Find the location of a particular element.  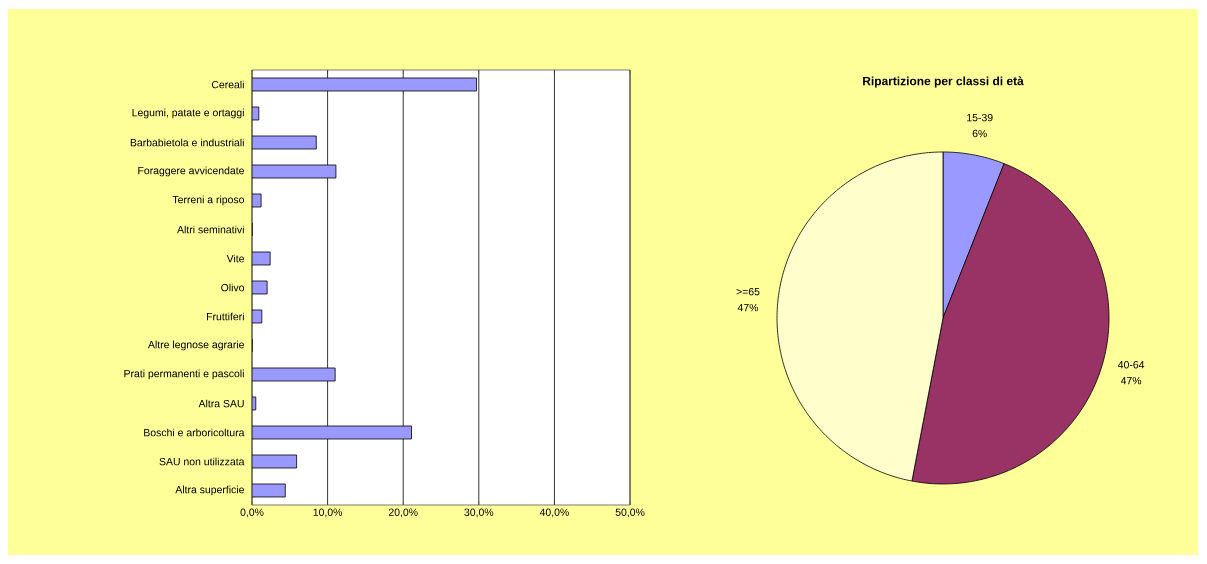

x-tick-label: 40,0% is located at coordinates (554, 513).